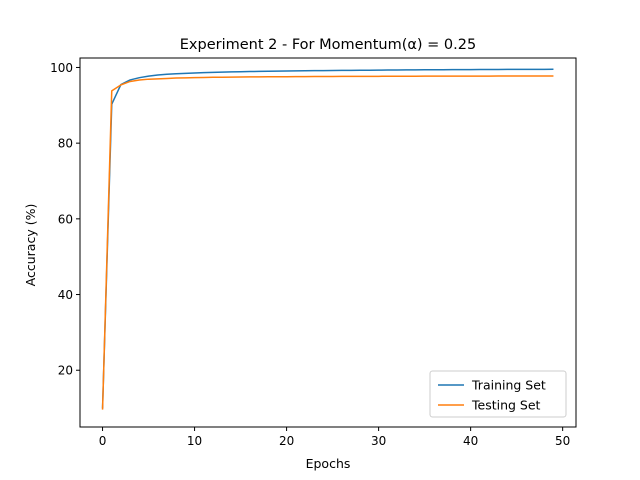  I want to click on y-tick-label: 20, so click(65, 371).